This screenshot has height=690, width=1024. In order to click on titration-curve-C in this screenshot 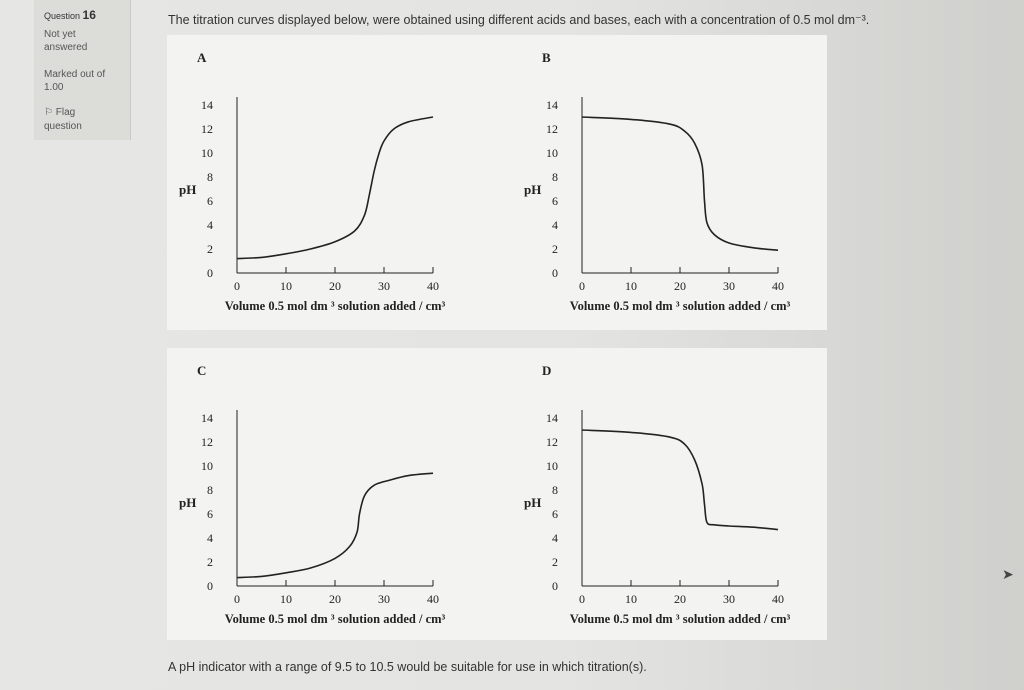, I will do `click(335, 525)`.